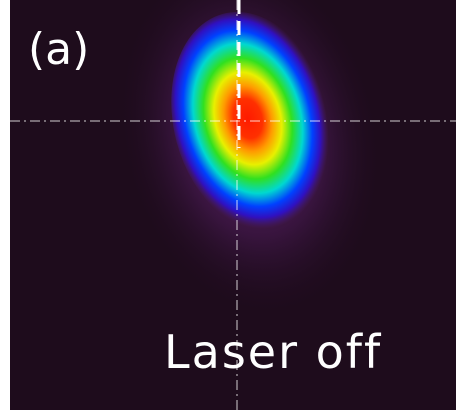 The width and height of the screenshot is (464, 420). Describe the element at coordinates (273, 352) in the screenshot. I see `caption: Laser off` at that location.